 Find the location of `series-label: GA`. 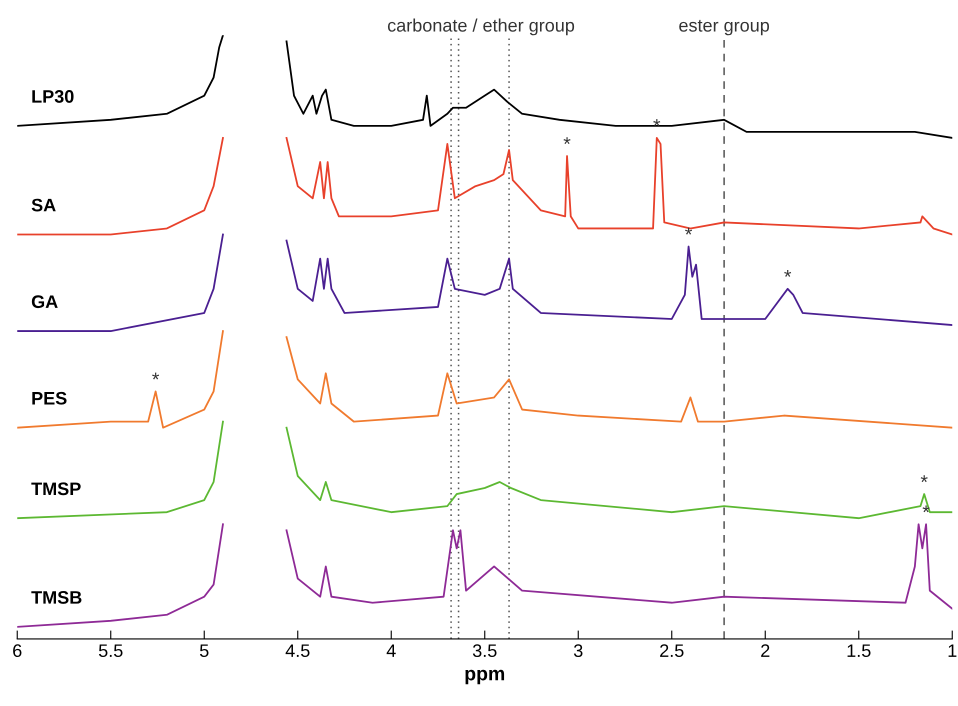

series-label: GA is located at coordinates (45, 301).